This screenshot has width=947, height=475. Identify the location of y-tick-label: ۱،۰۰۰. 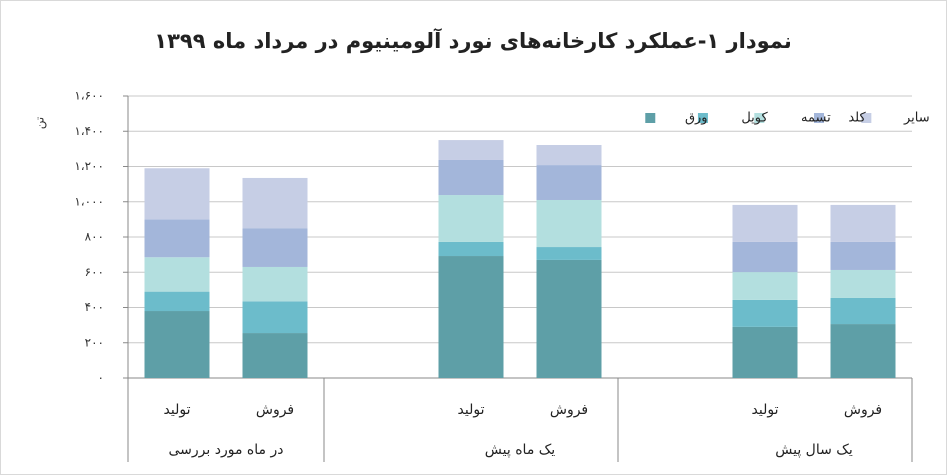
(89, 201).